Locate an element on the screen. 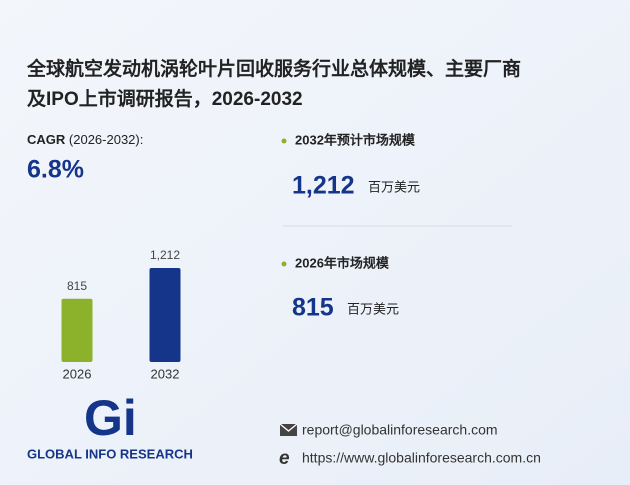 The width and height of the screenshot is (630, 485). mail-icon-flap is located at coordinates (288, 427).